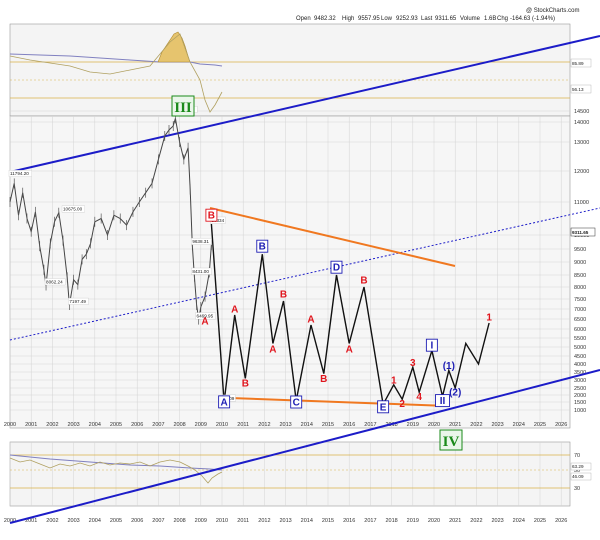 Image resolution: width=600 pixels, height=540 pixels. I want to click on price-label: 7197.49, so click(77, 301).